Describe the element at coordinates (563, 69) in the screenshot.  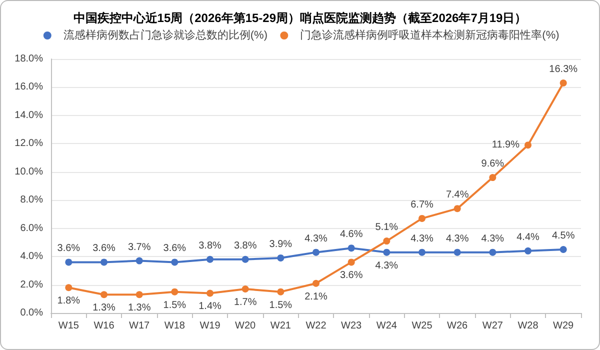
I see `data-label: 16.3%` at that location.